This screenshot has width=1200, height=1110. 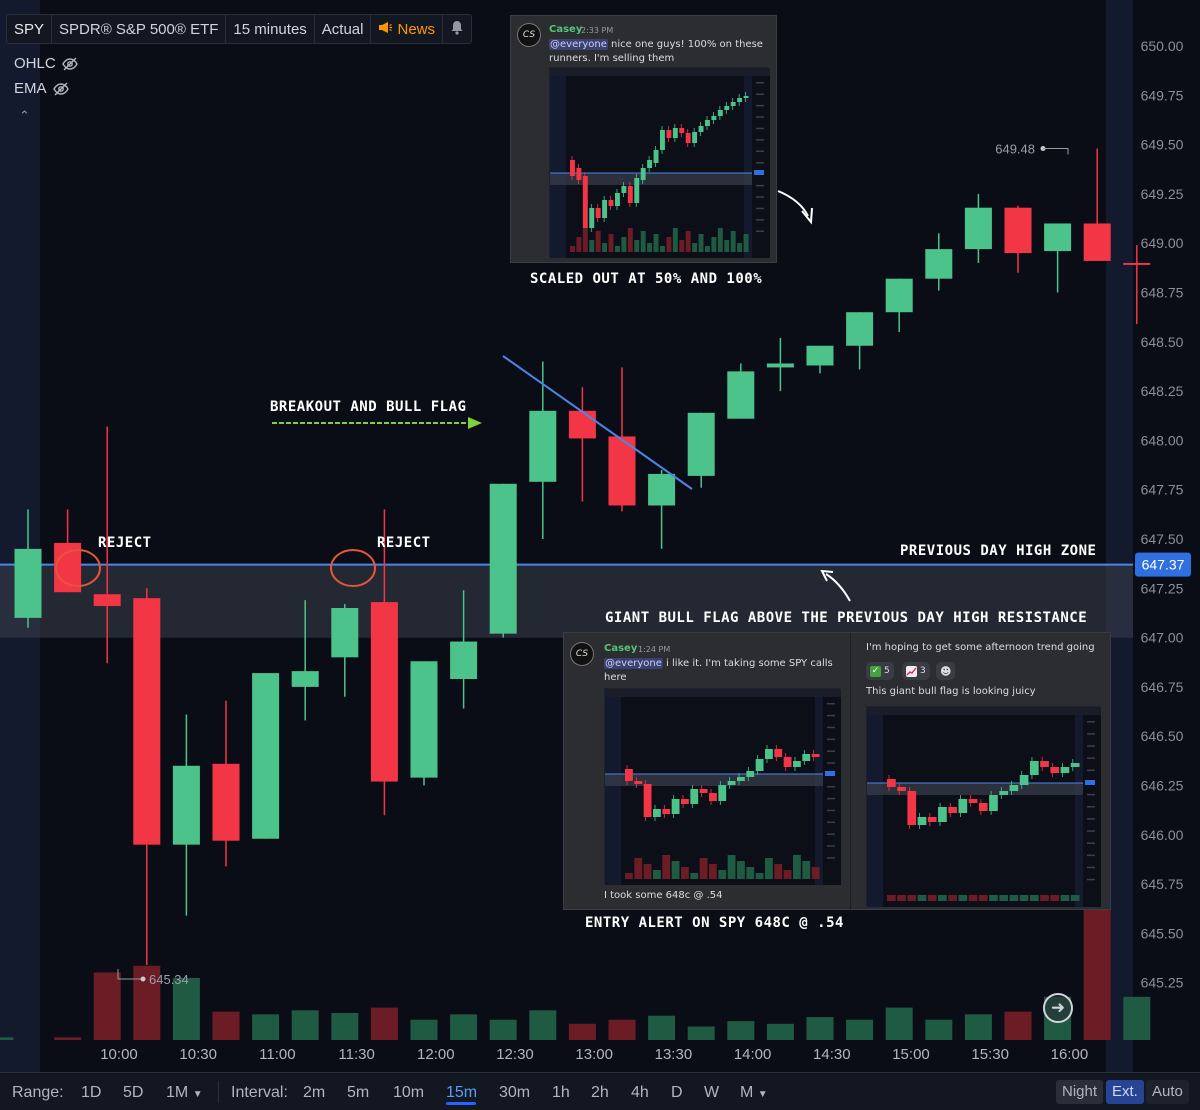 I want to click on range-1m: 1M ▼, so click(x=184, y=1093).